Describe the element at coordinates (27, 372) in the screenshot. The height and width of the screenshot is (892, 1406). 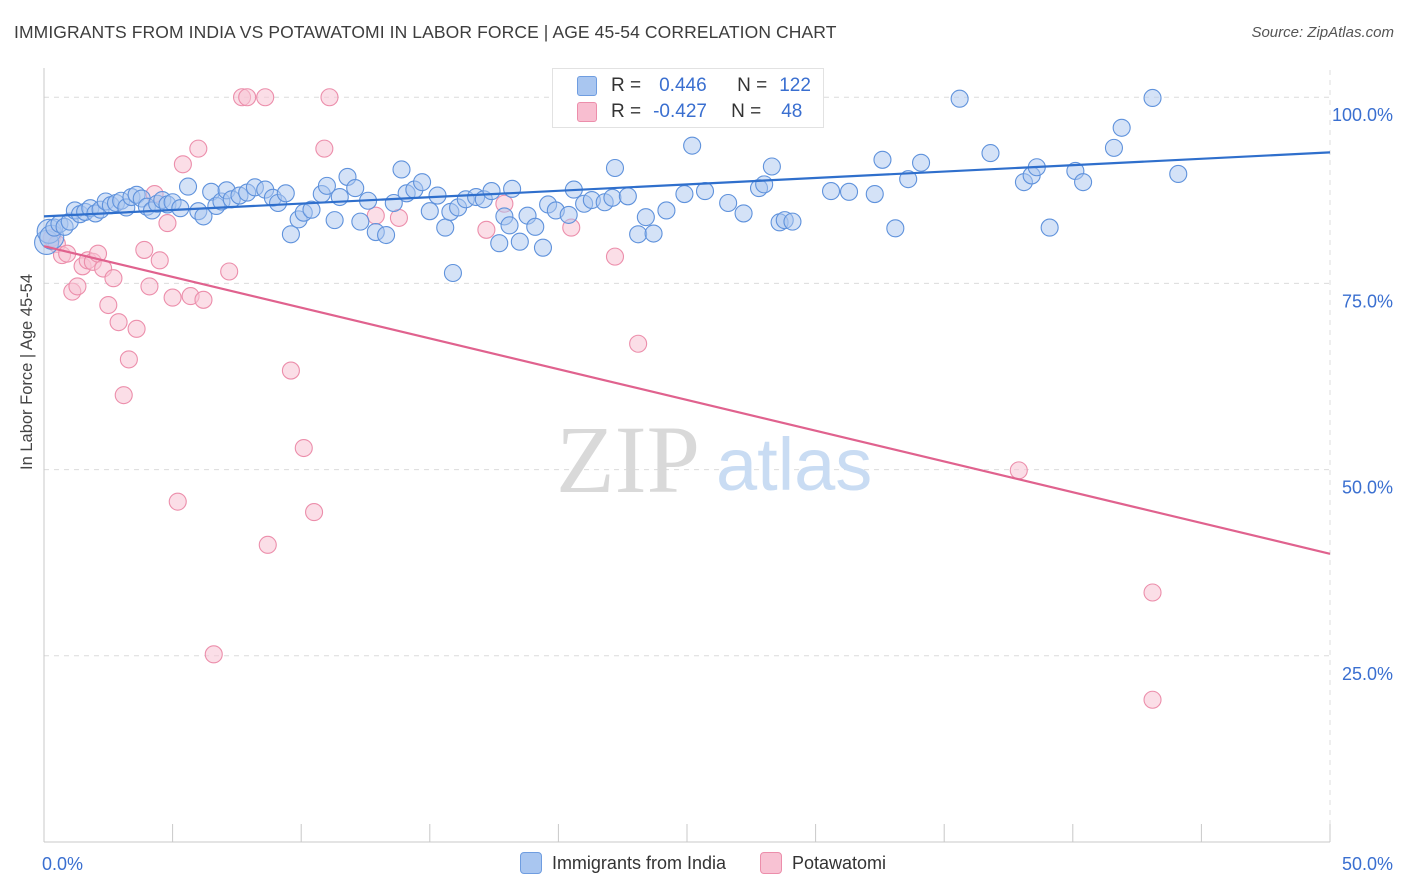
I see `y-axis-label: In Labor Force | Age 45-54` at that location.